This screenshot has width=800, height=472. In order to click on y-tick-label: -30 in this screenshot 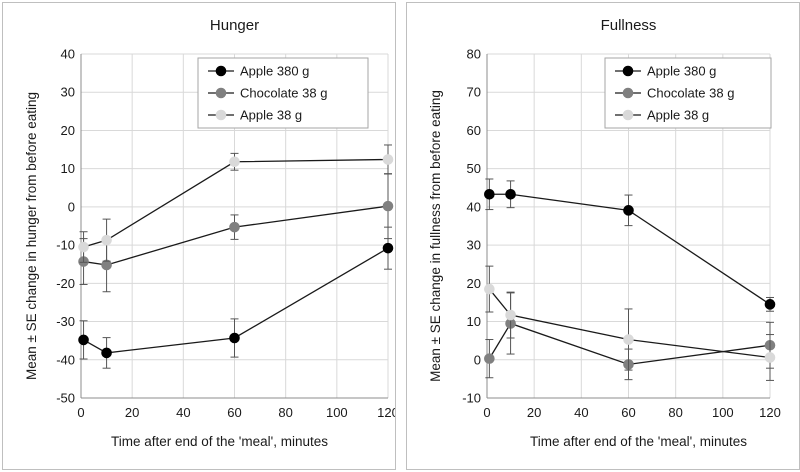, I will do `click(65, 321)`.